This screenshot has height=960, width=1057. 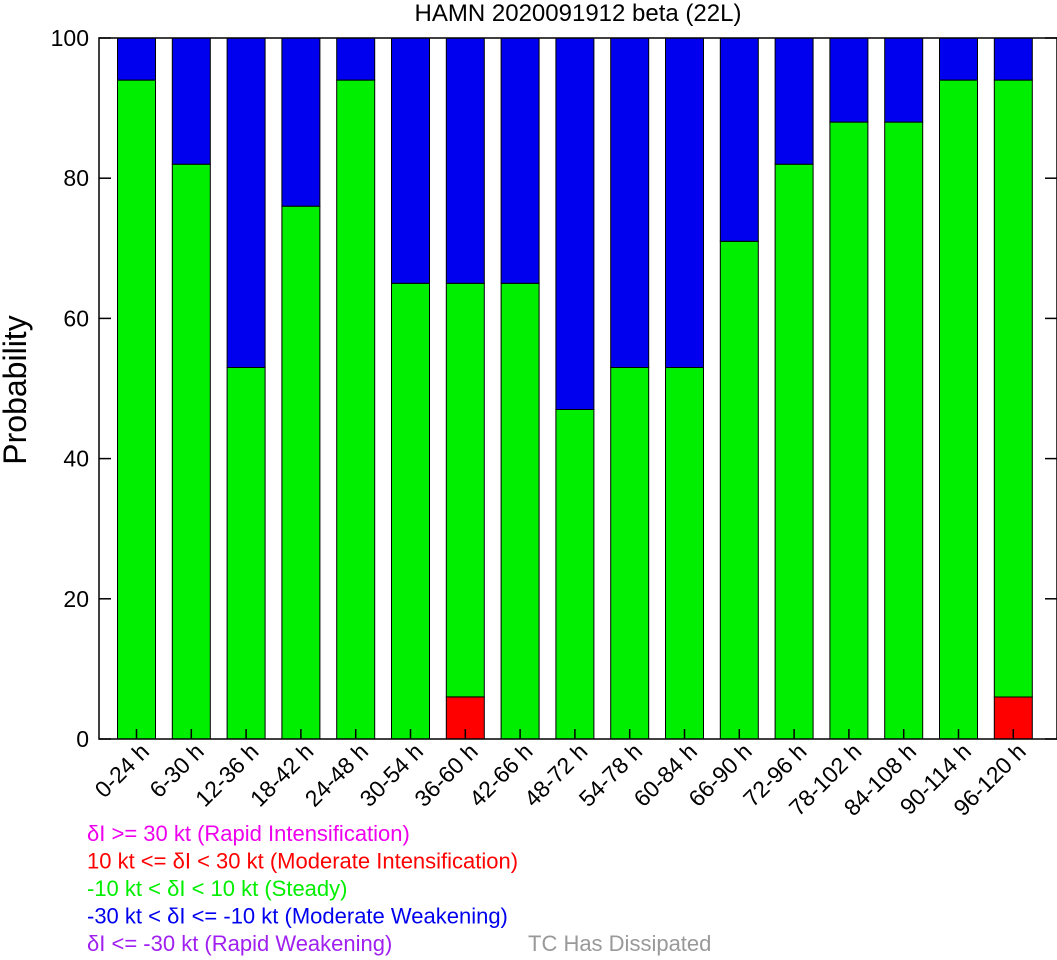 I want to click on y-tick-label: 20, so click(x=76, y=599).